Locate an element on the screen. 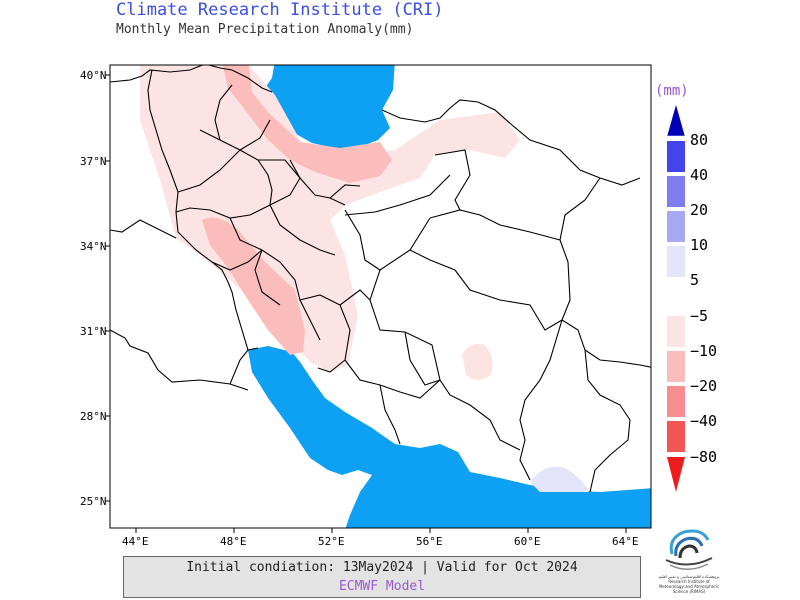  page-subtitle: Monthly Mean Precipitation Anomaly(mm) is located at coordinates (265, 29).